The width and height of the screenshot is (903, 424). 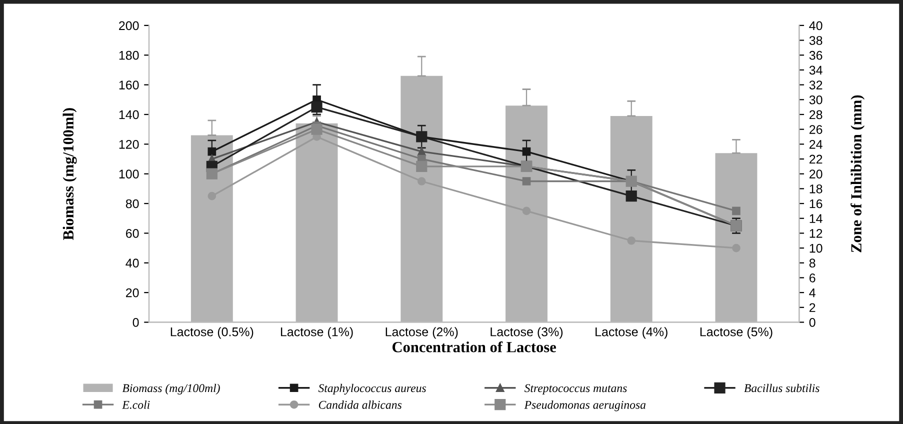 What do you see at coordinates (132, 293) in the screenshot?
I see `y-tick-label: 20` at bounding box center [132, 293].